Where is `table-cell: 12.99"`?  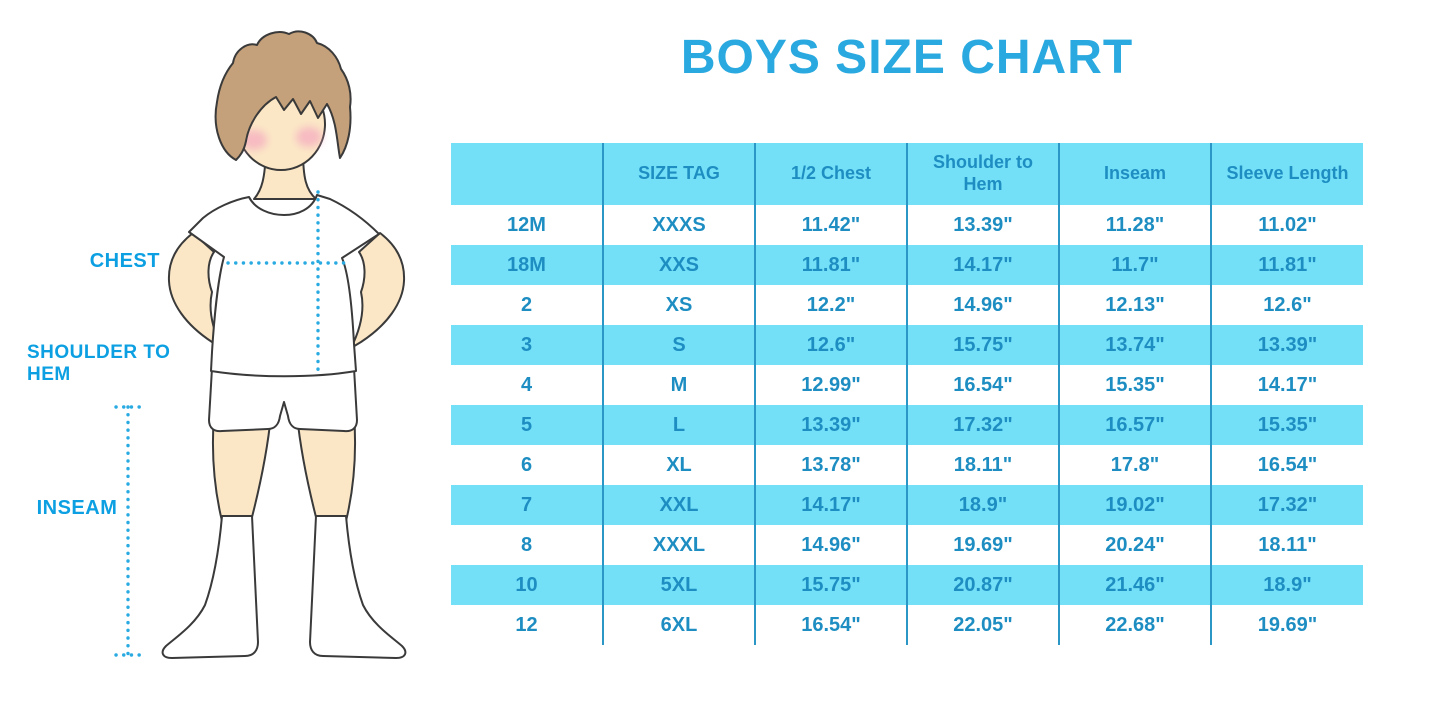
table-cell: 12.99" is located at coordinates (830, 385).